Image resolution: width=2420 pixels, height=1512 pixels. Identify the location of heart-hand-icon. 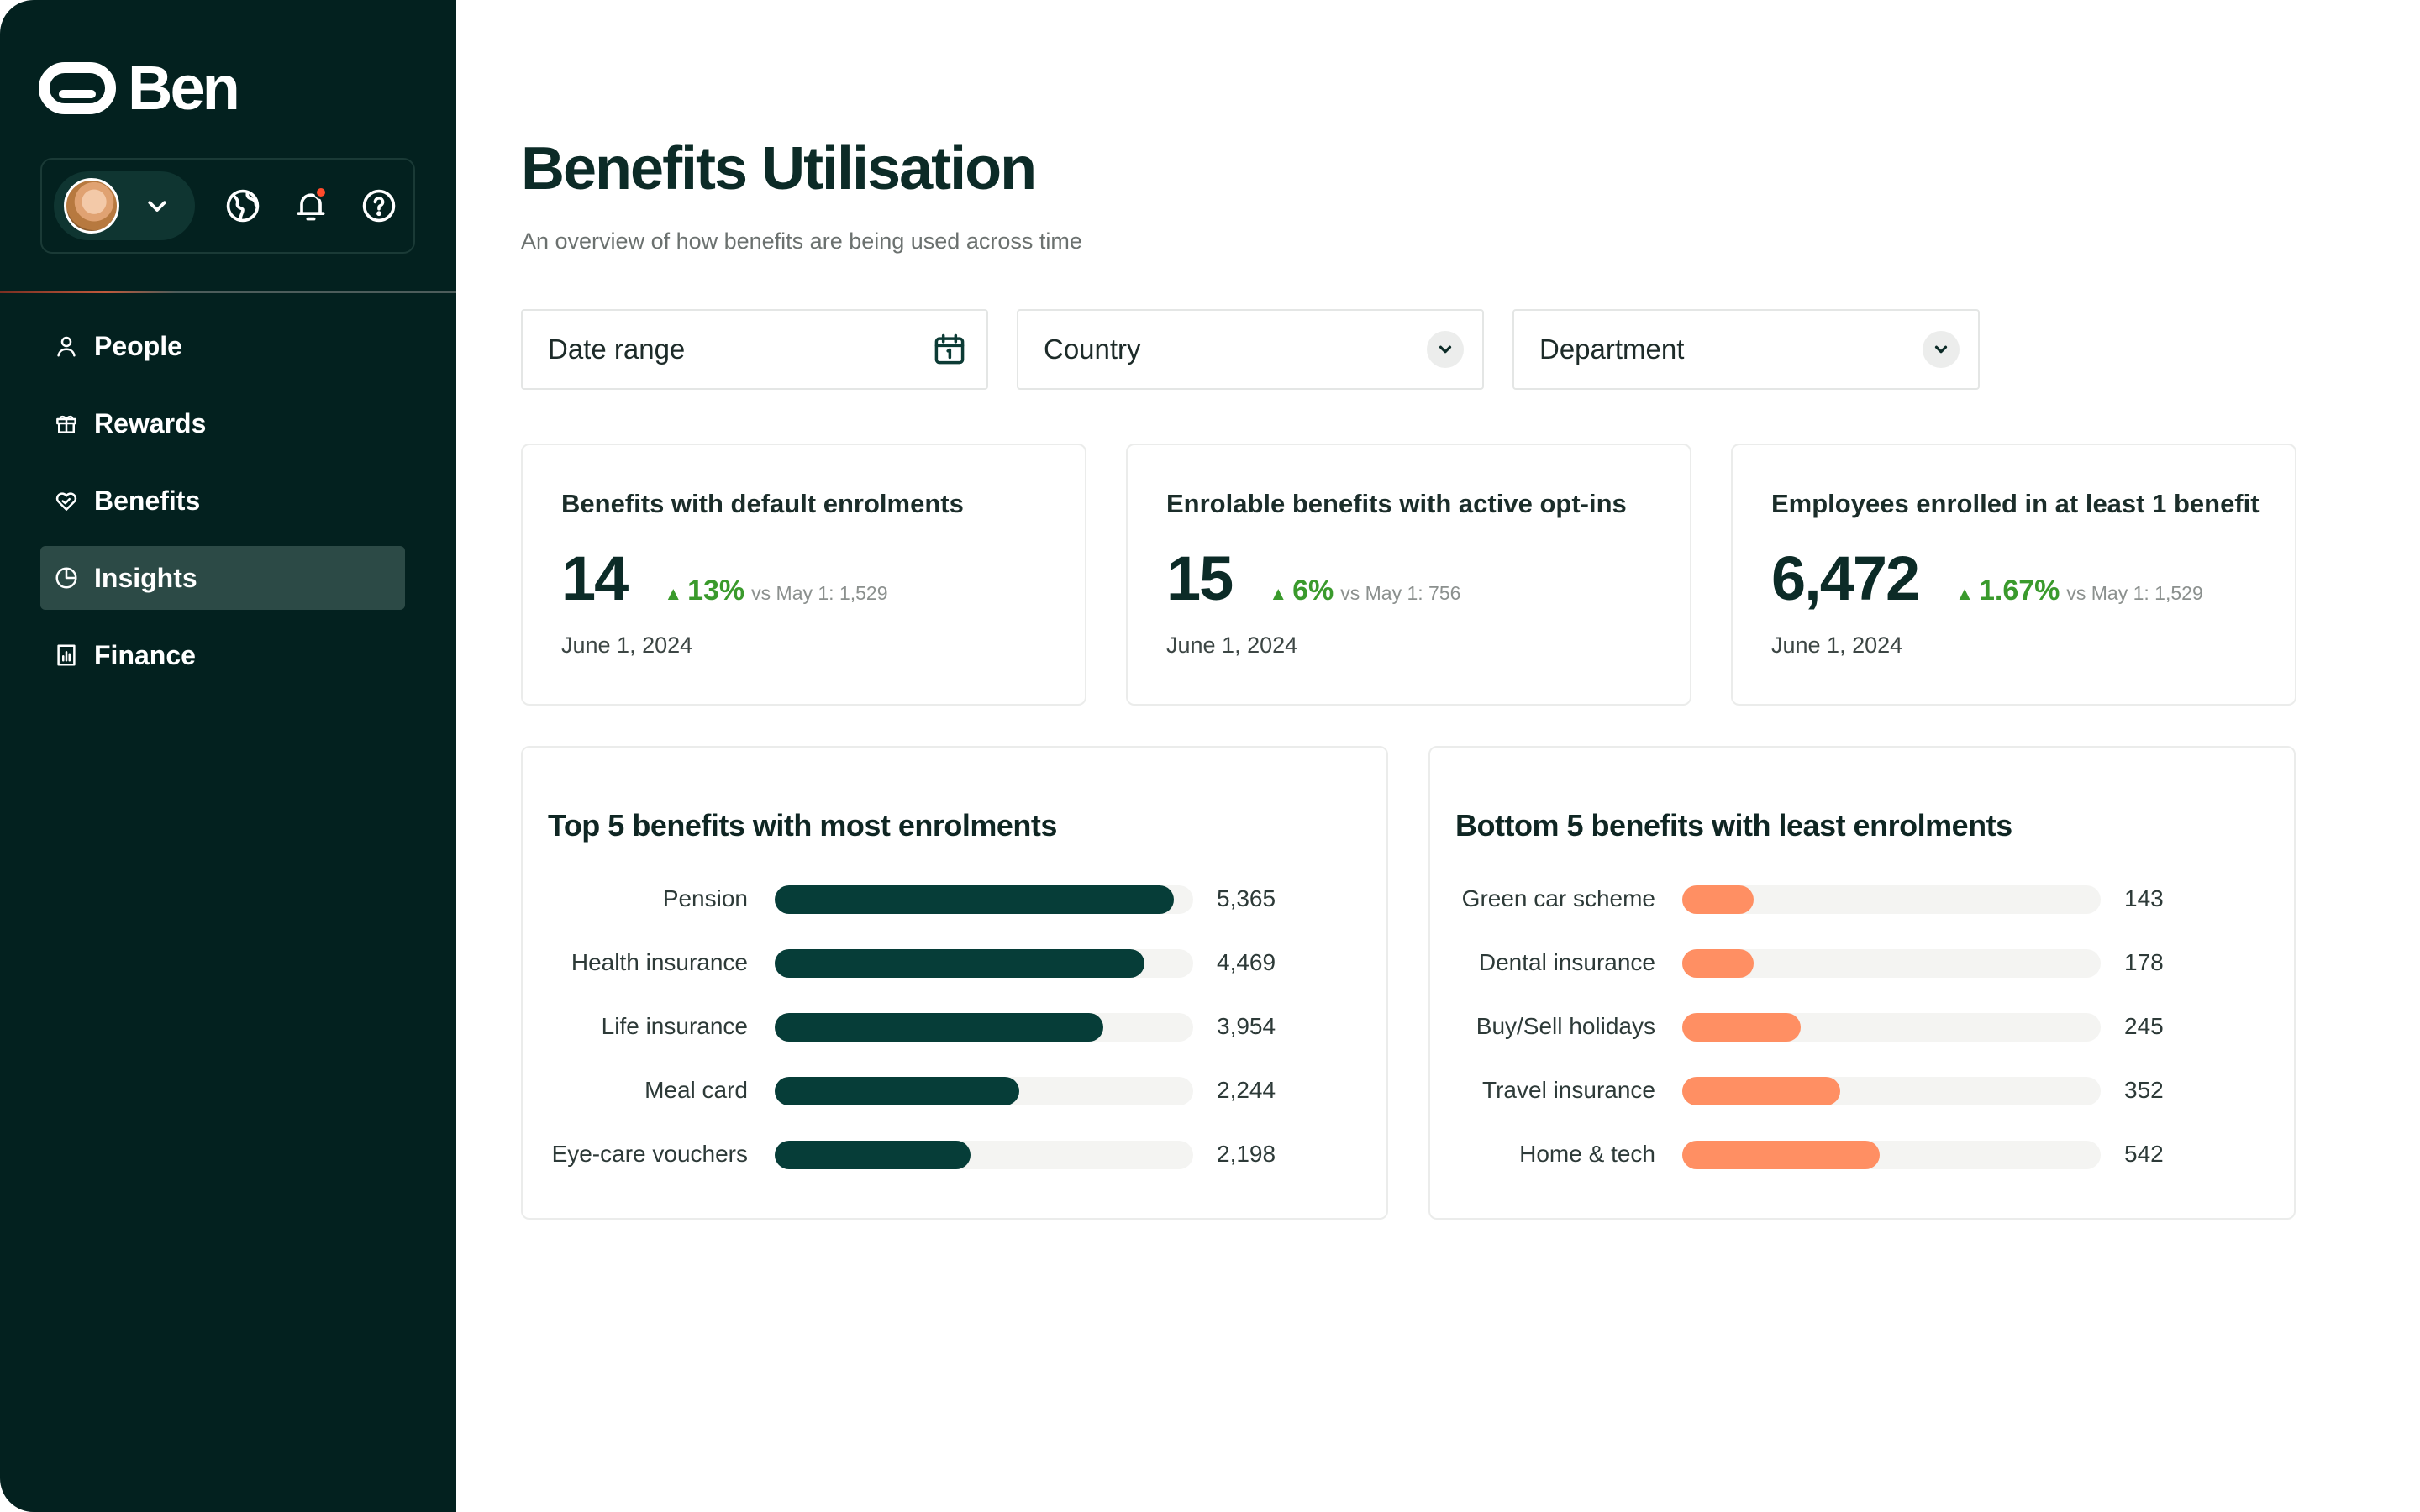
(66, 501).